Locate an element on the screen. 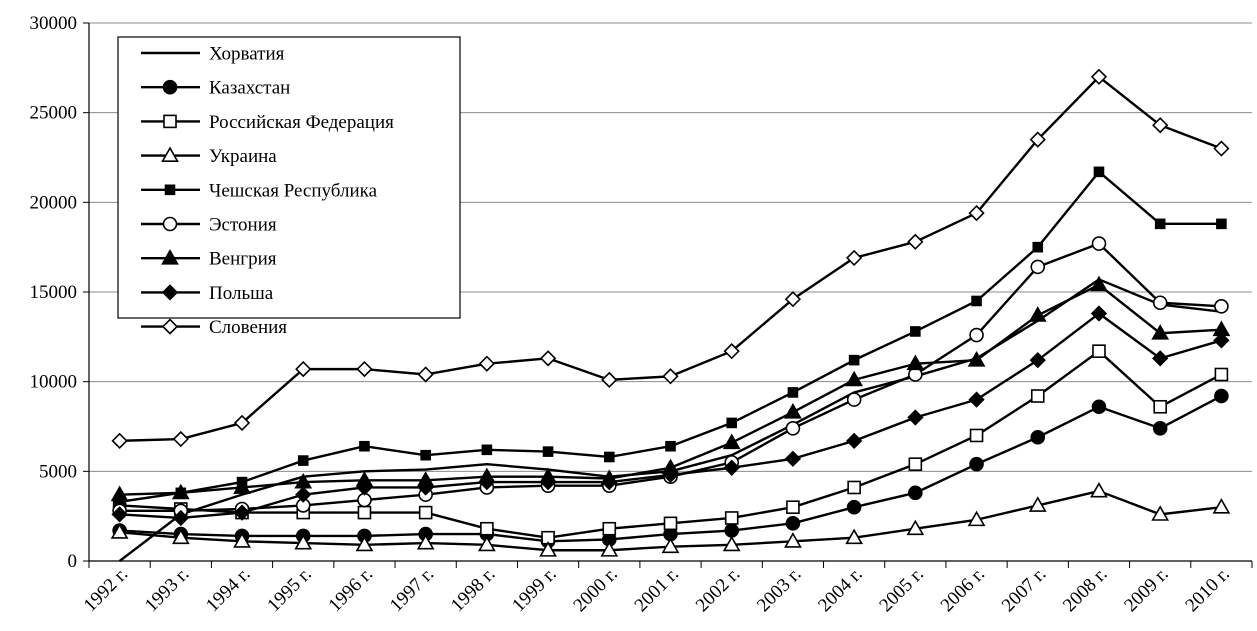 Image resolution: width=1257 pixels, height=631 pixels. x-tick-label: 1997 г. is located at coordinates (412, 590).